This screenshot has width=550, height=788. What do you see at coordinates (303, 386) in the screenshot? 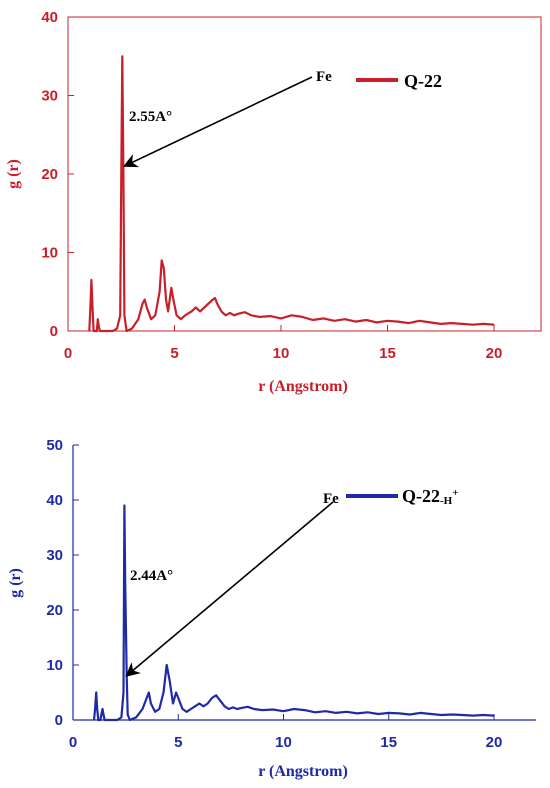
I see `x-axis-title: r (Angstrom)` at bounding box center [303, 386].